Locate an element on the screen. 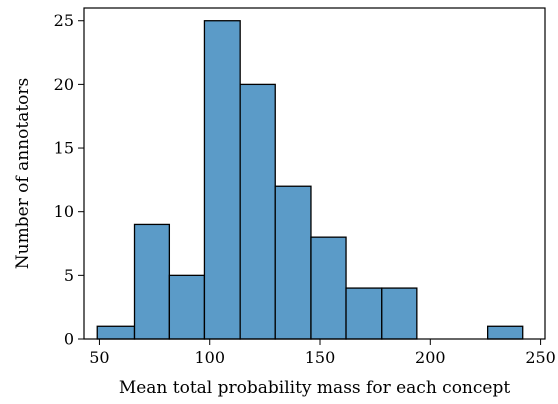 This screenshot has width=558, height=404. x-tick-label: 200 is located at coordinates (430, 357).